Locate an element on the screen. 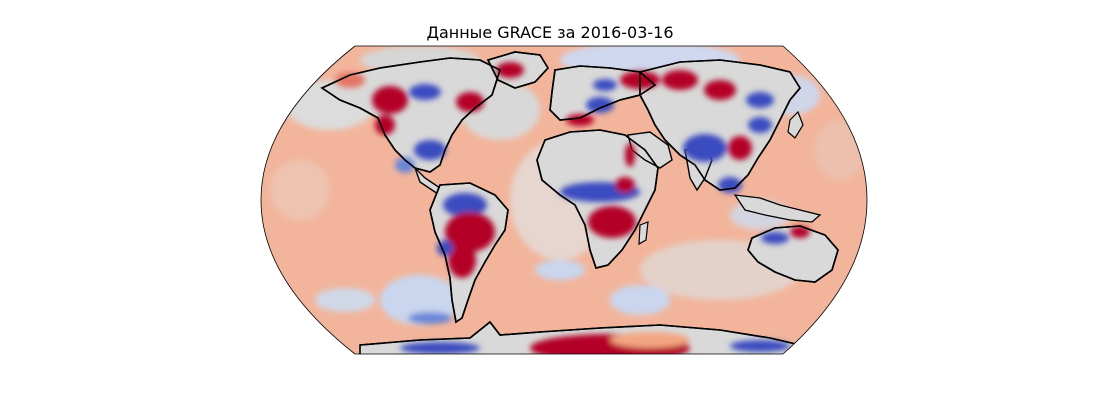 The height and width of the screenshot is (400, 1100). madagascar is located at coordinates (643, 233).